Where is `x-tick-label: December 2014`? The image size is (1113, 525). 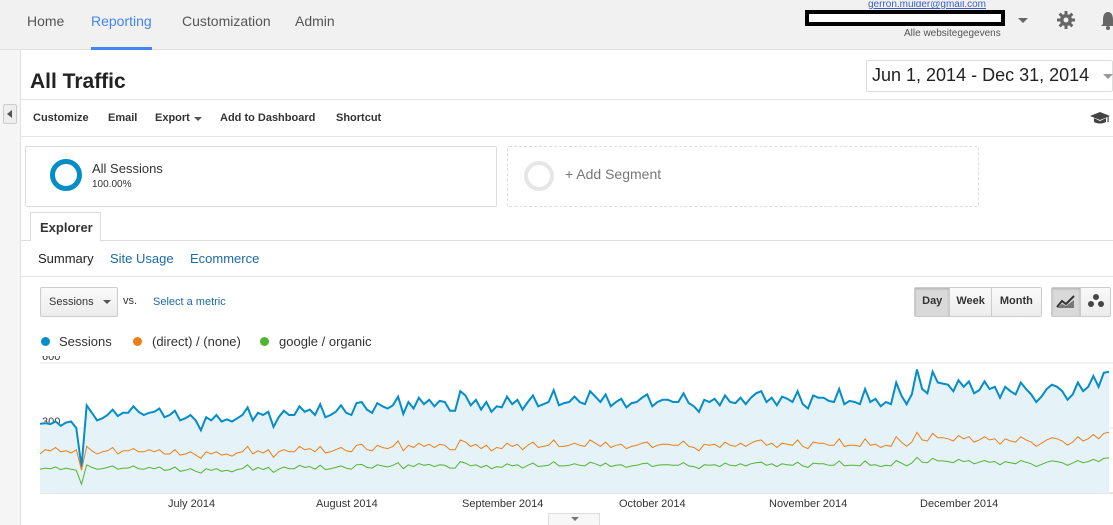 x-tick-label: December 2014 is located at coordinates (959, 504).